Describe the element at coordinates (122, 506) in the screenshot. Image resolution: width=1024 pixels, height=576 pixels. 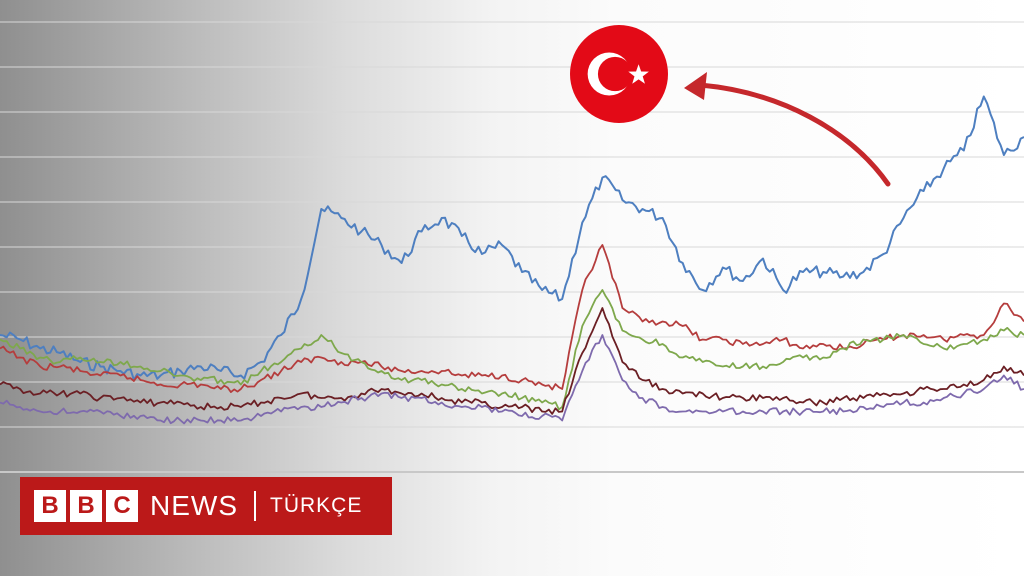
I see `logo-block-c: C` at that location.